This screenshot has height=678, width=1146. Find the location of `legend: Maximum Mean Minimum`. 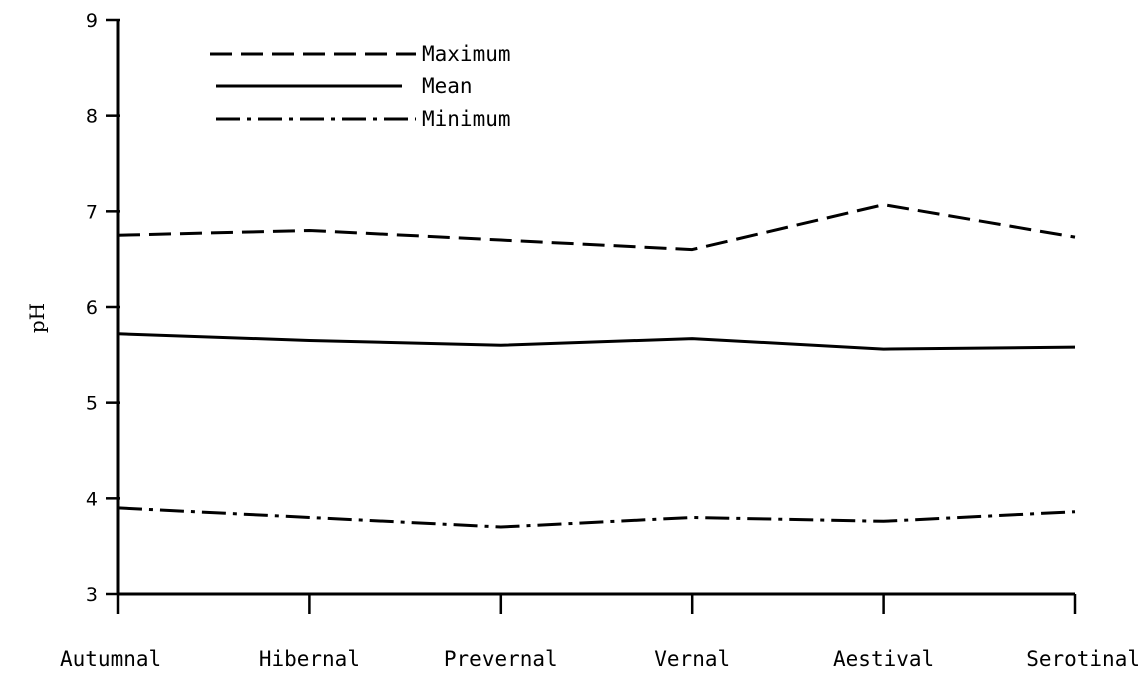

legend: Maximum Mean Minimum is located at coordinates (360, 86).